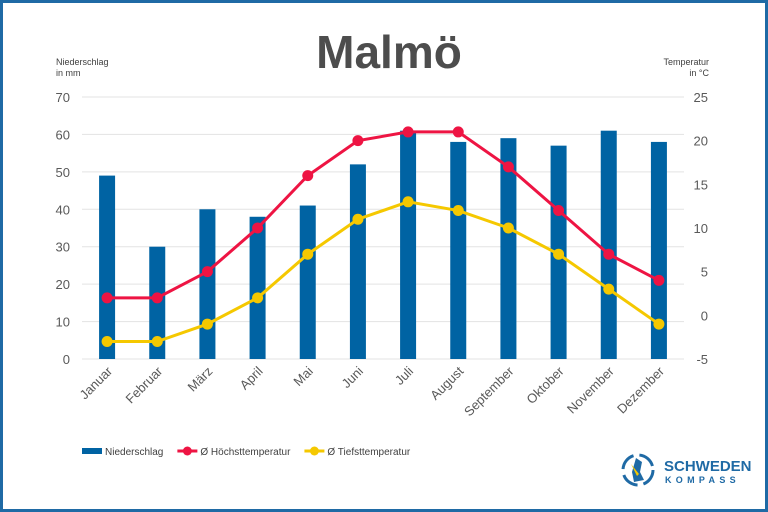 The height and width of the screenshot is (512, 768). I want to click on point-0-Mai, so click(308, 176).